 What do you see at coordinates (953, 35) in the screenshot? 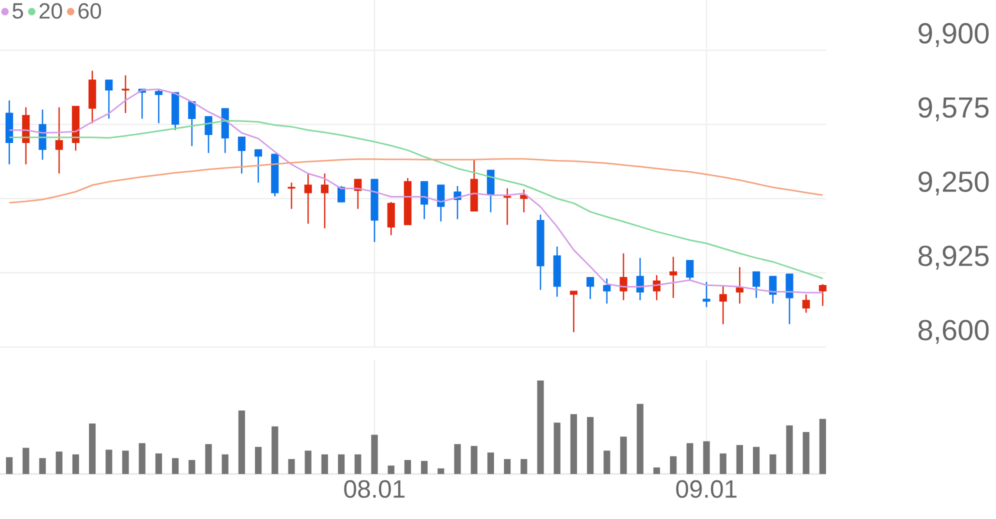
I see `y-tick-label: 9,900` at bounding box center [953, 35].